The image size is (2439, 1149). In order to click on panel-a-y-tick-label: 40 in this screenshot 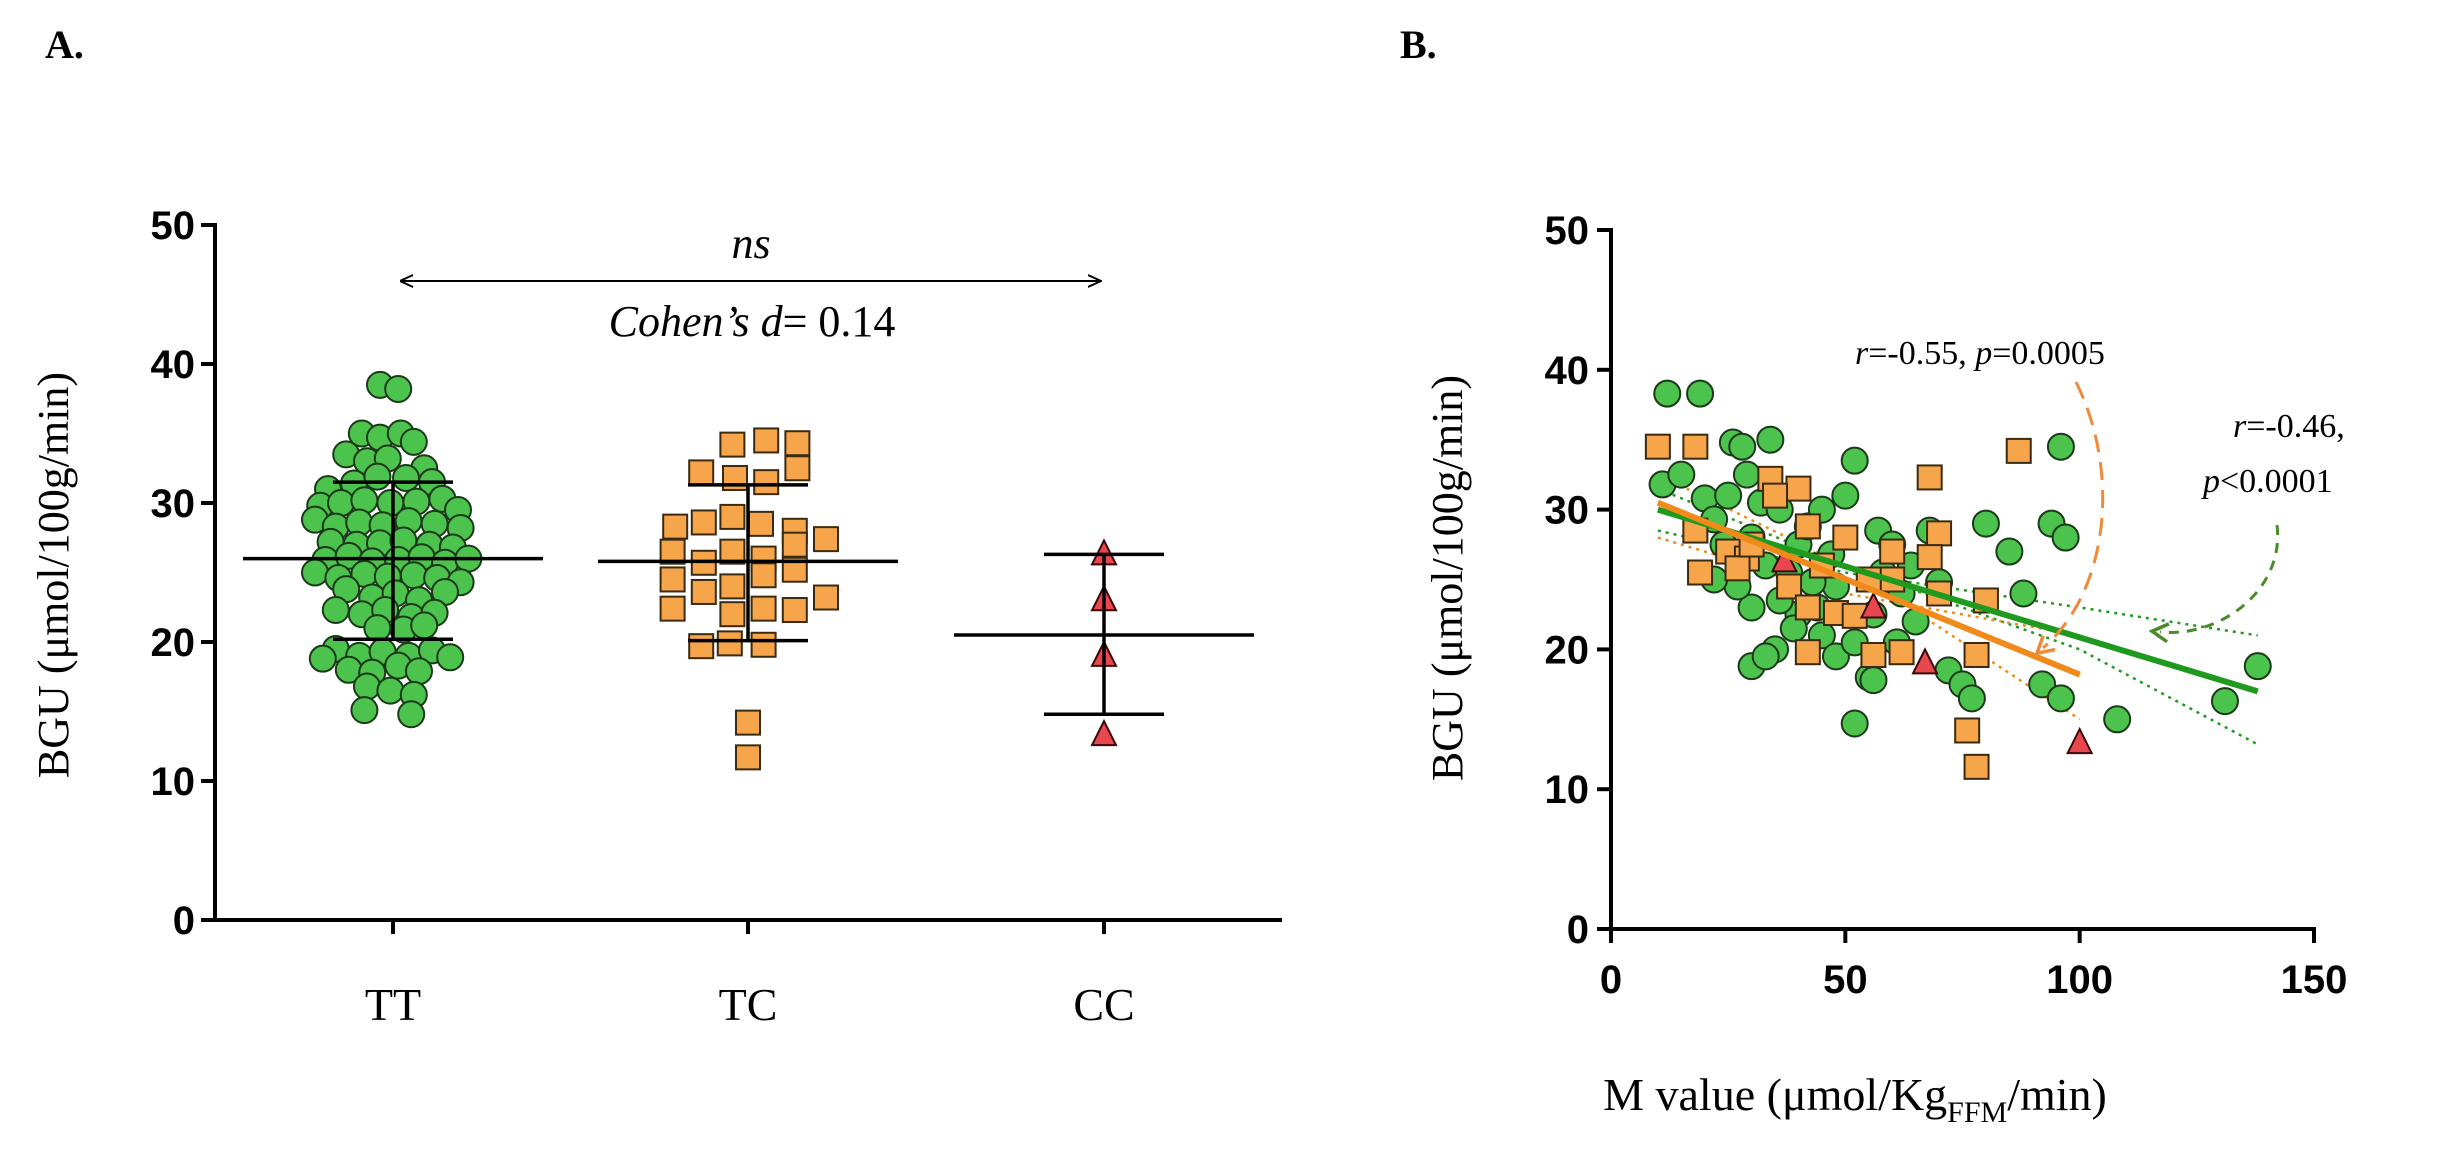, I will do `click(173, 365)`.